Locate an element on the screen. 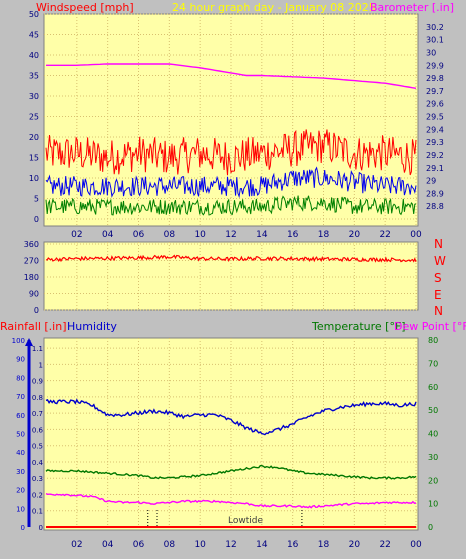 This screenshot has width=466, height=559. temperature-series is located at coordinates (231, 472).